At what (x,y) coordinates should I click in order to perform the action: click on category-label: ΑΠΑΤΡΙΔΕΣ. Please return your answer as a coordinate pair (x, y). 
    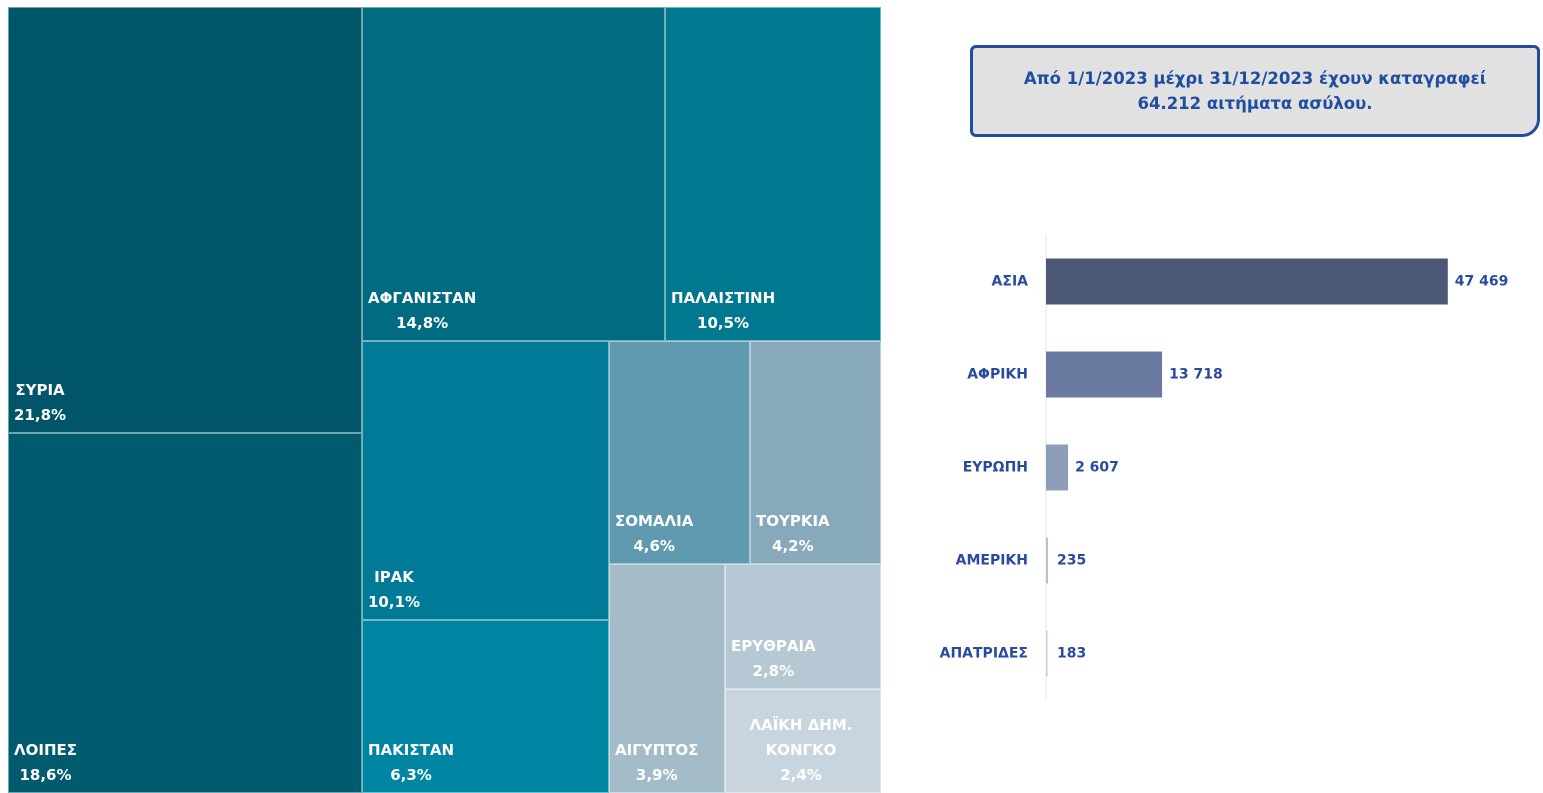
    Looking at the image, I should click on (984, 654).